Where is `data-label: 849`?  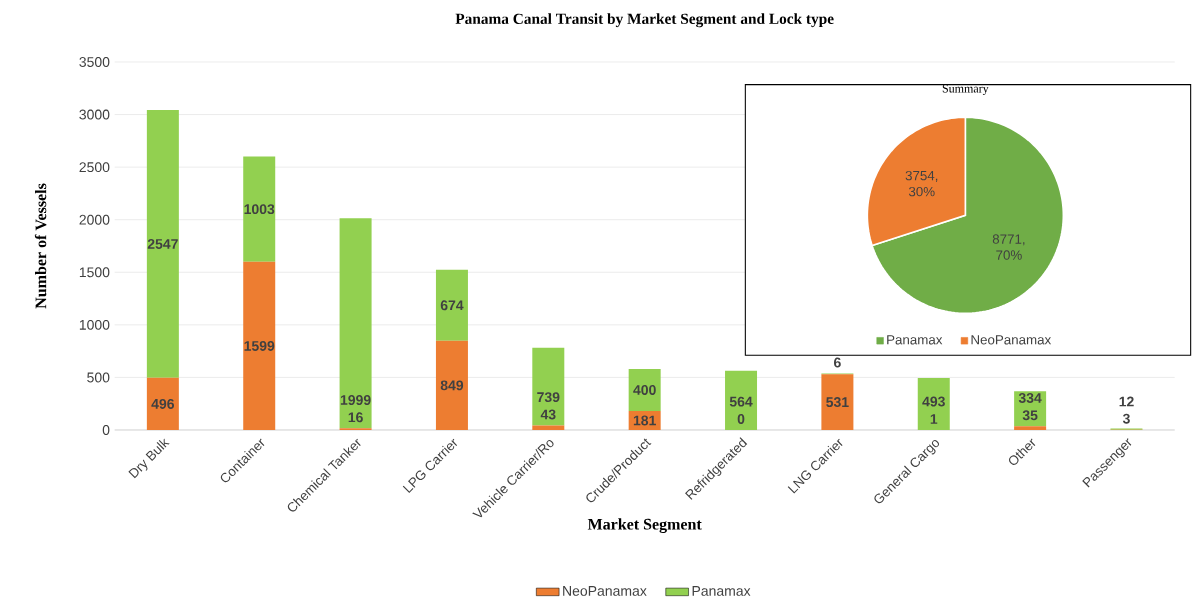 data-label: 849 is located at coordinates (452, 385).